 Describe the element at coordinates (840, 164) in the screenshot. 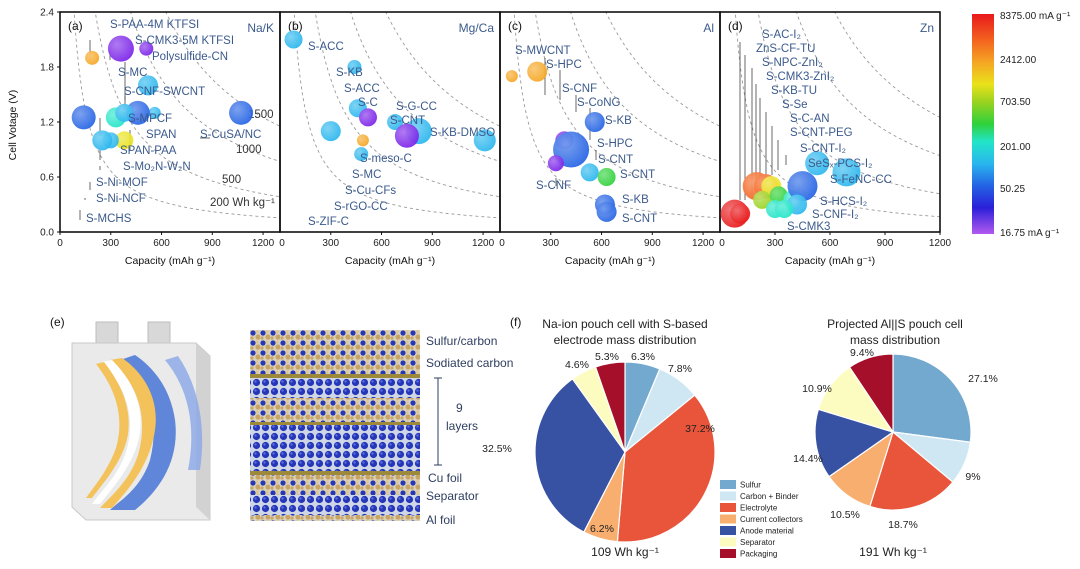

I see `point-label: SeSₓ-PCS-I₂` at that location.